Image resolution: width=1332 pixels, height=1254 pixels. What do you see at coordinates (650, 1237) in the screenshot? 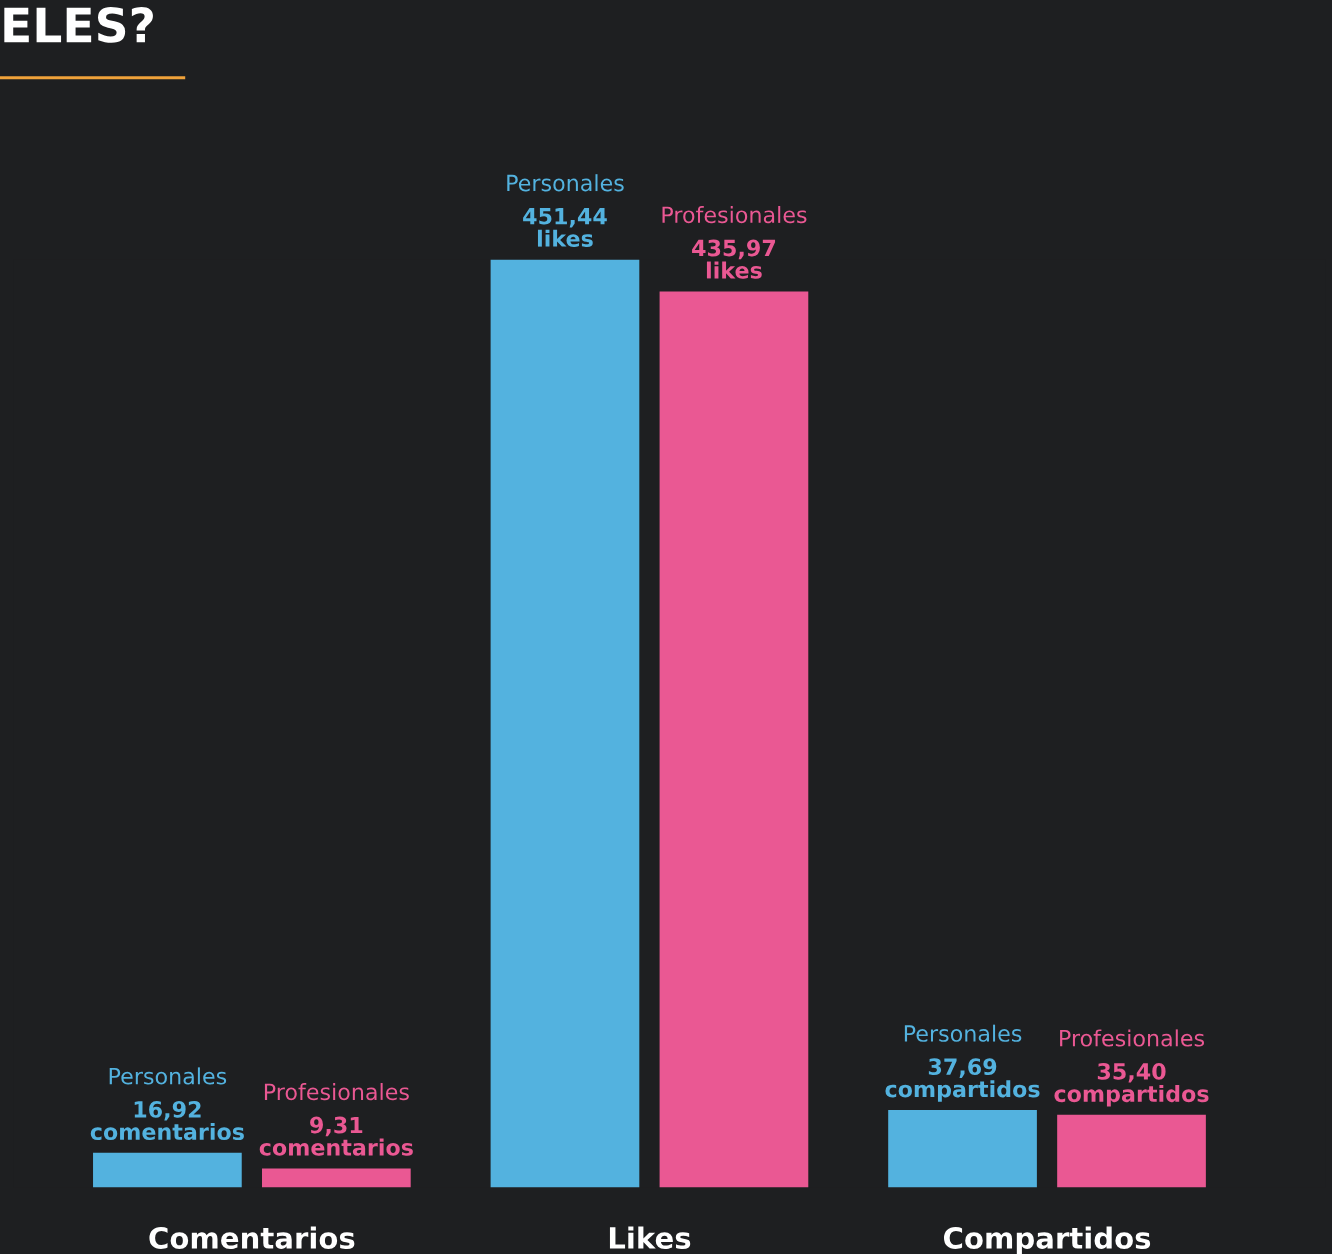
I see `x-tick-label: Likes` at bounding box center [650, 1237].